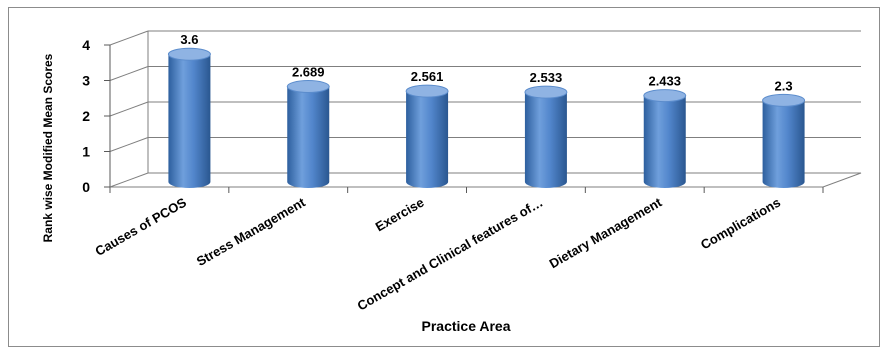  I want to click on x-tick-label: Dietary Management, so click(606, 232).